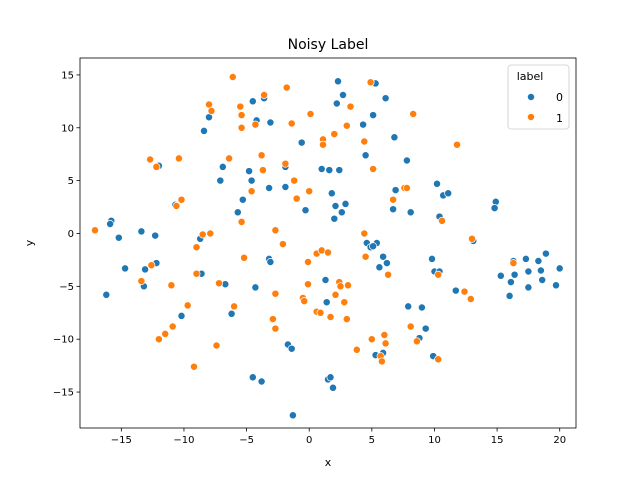 This screenshot has width=640, height=480. I want to click on y-tick-label: 0, so click(71, 234).